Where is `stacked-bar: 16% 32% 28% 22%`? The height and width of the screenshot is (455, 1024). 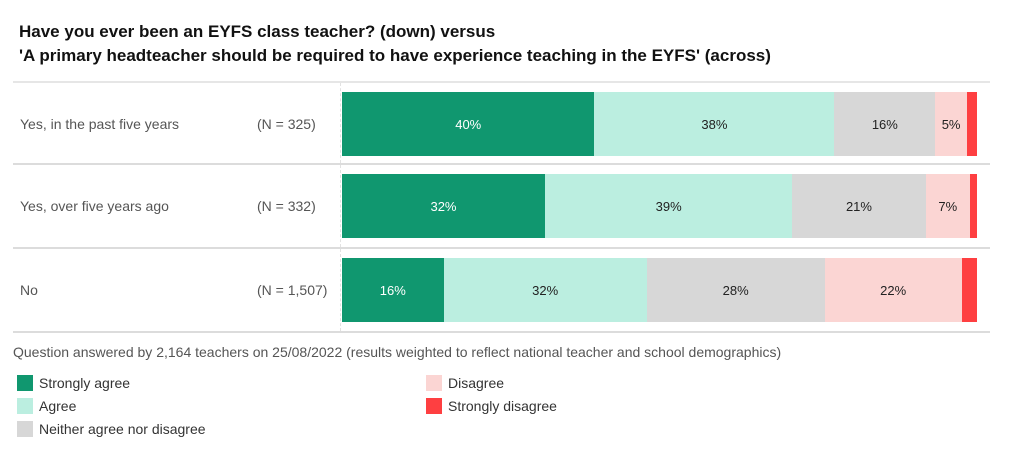 stacked-bar: 16% 32% 28% 22% is located at coordinates (659, 290).